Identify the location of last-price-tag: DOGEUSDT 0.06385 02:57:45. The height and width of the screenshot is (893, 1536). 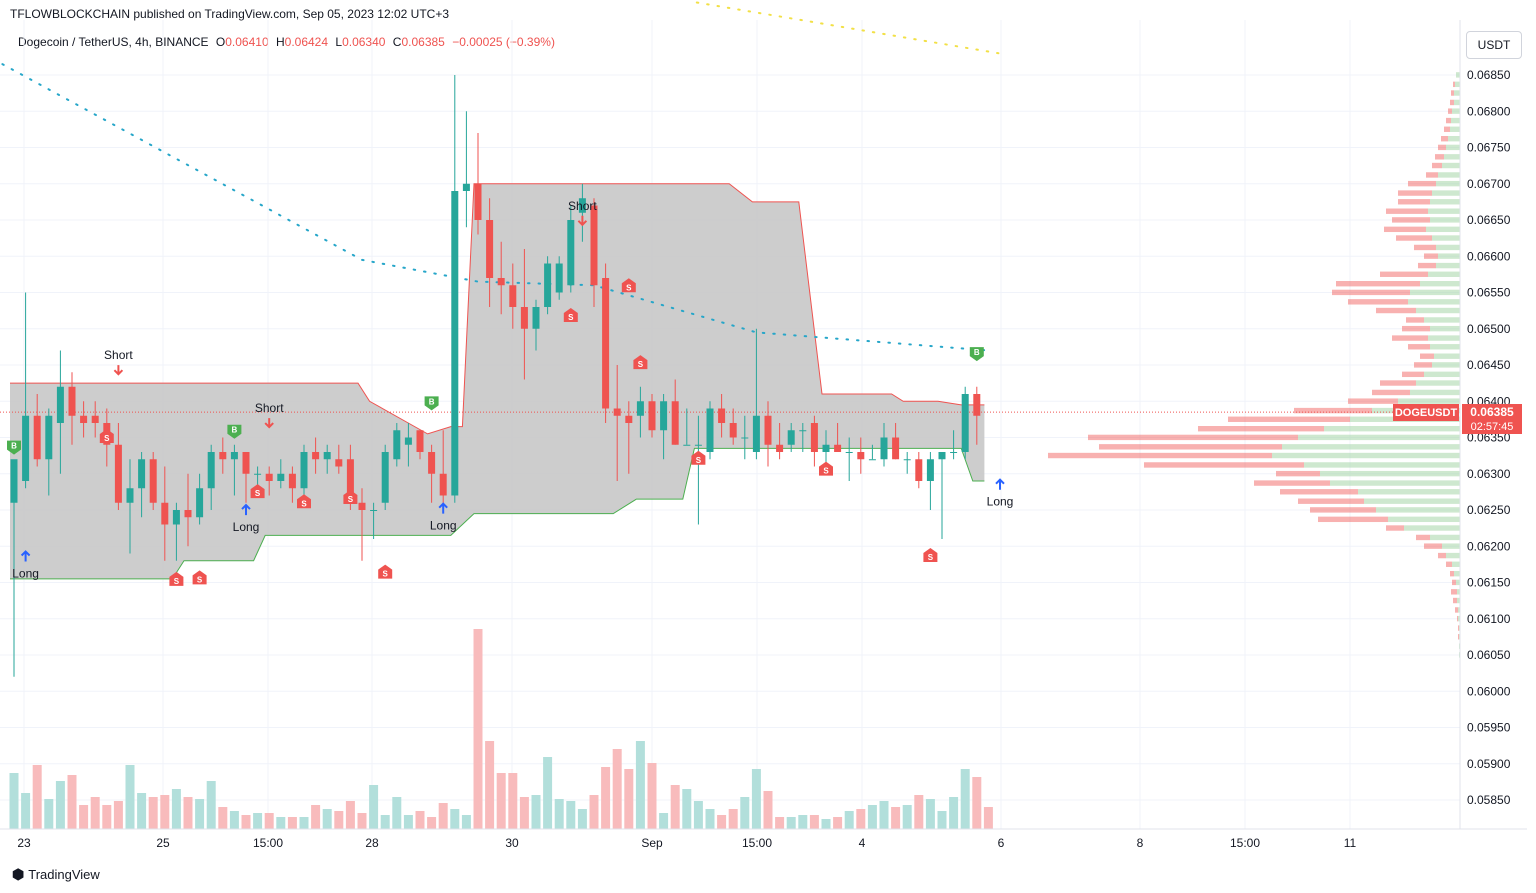
(1457, 419).